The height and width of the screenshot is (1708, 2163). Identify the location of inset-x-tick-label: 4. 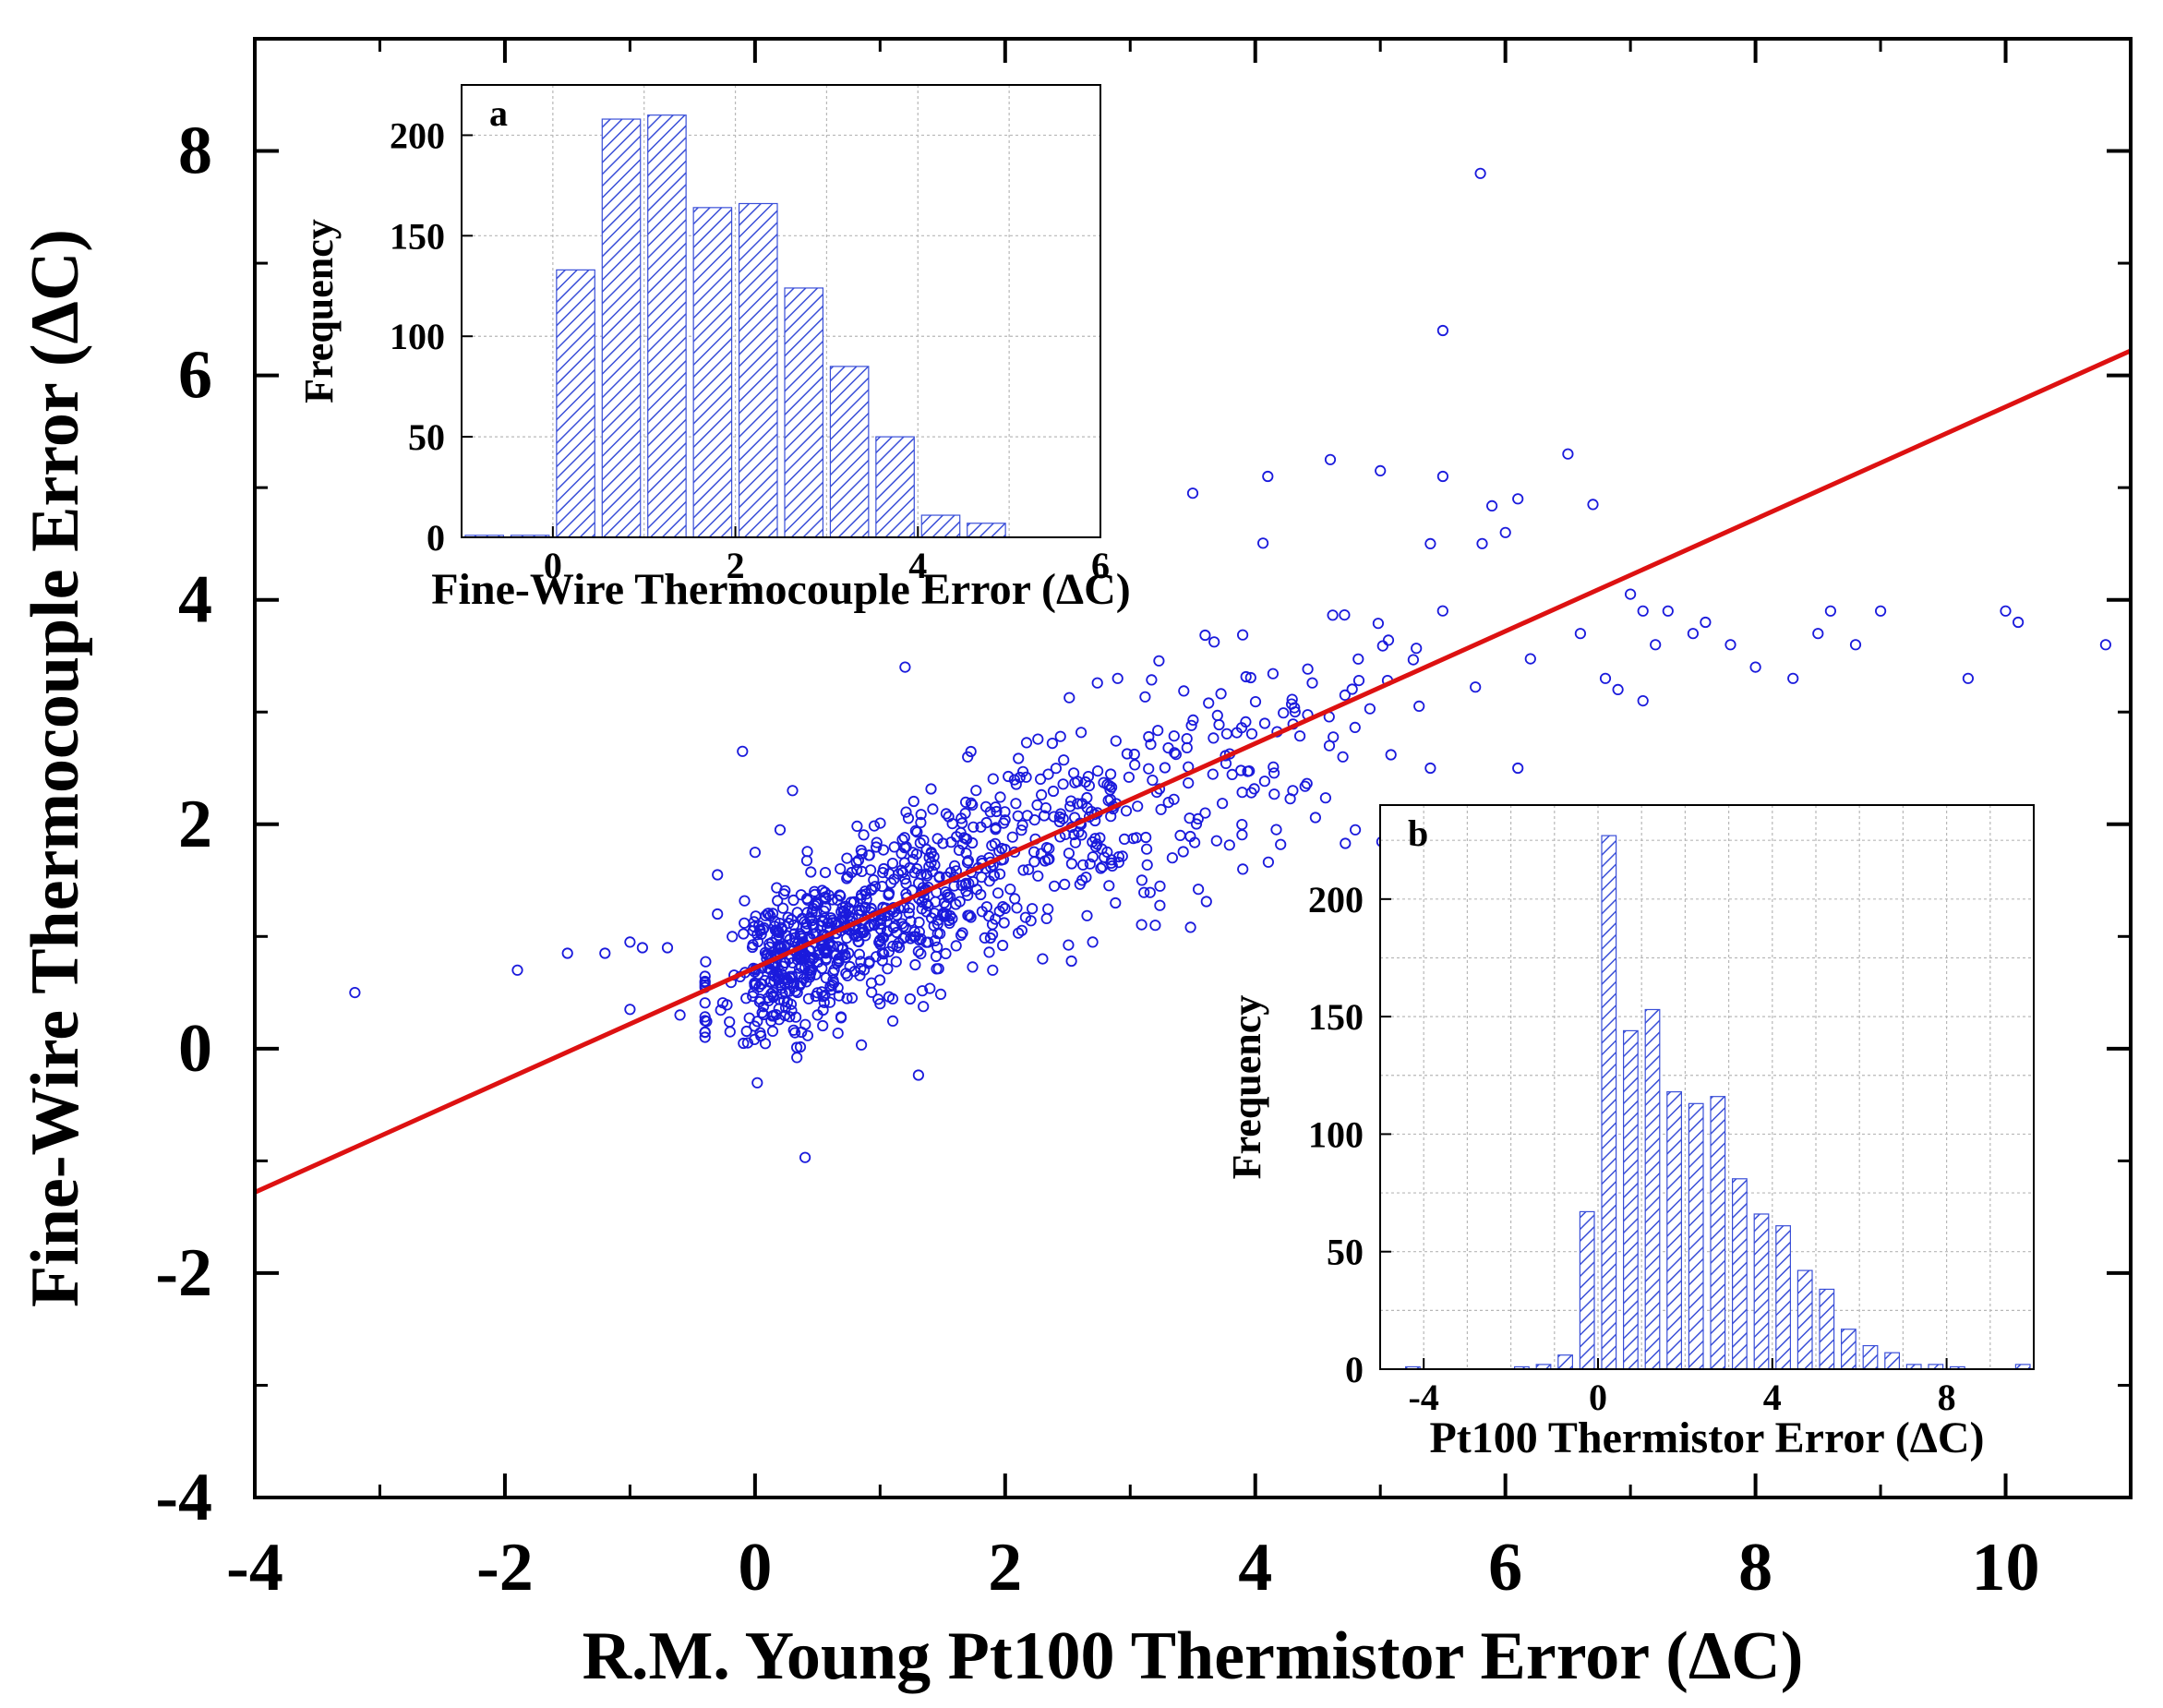
(917, 565).